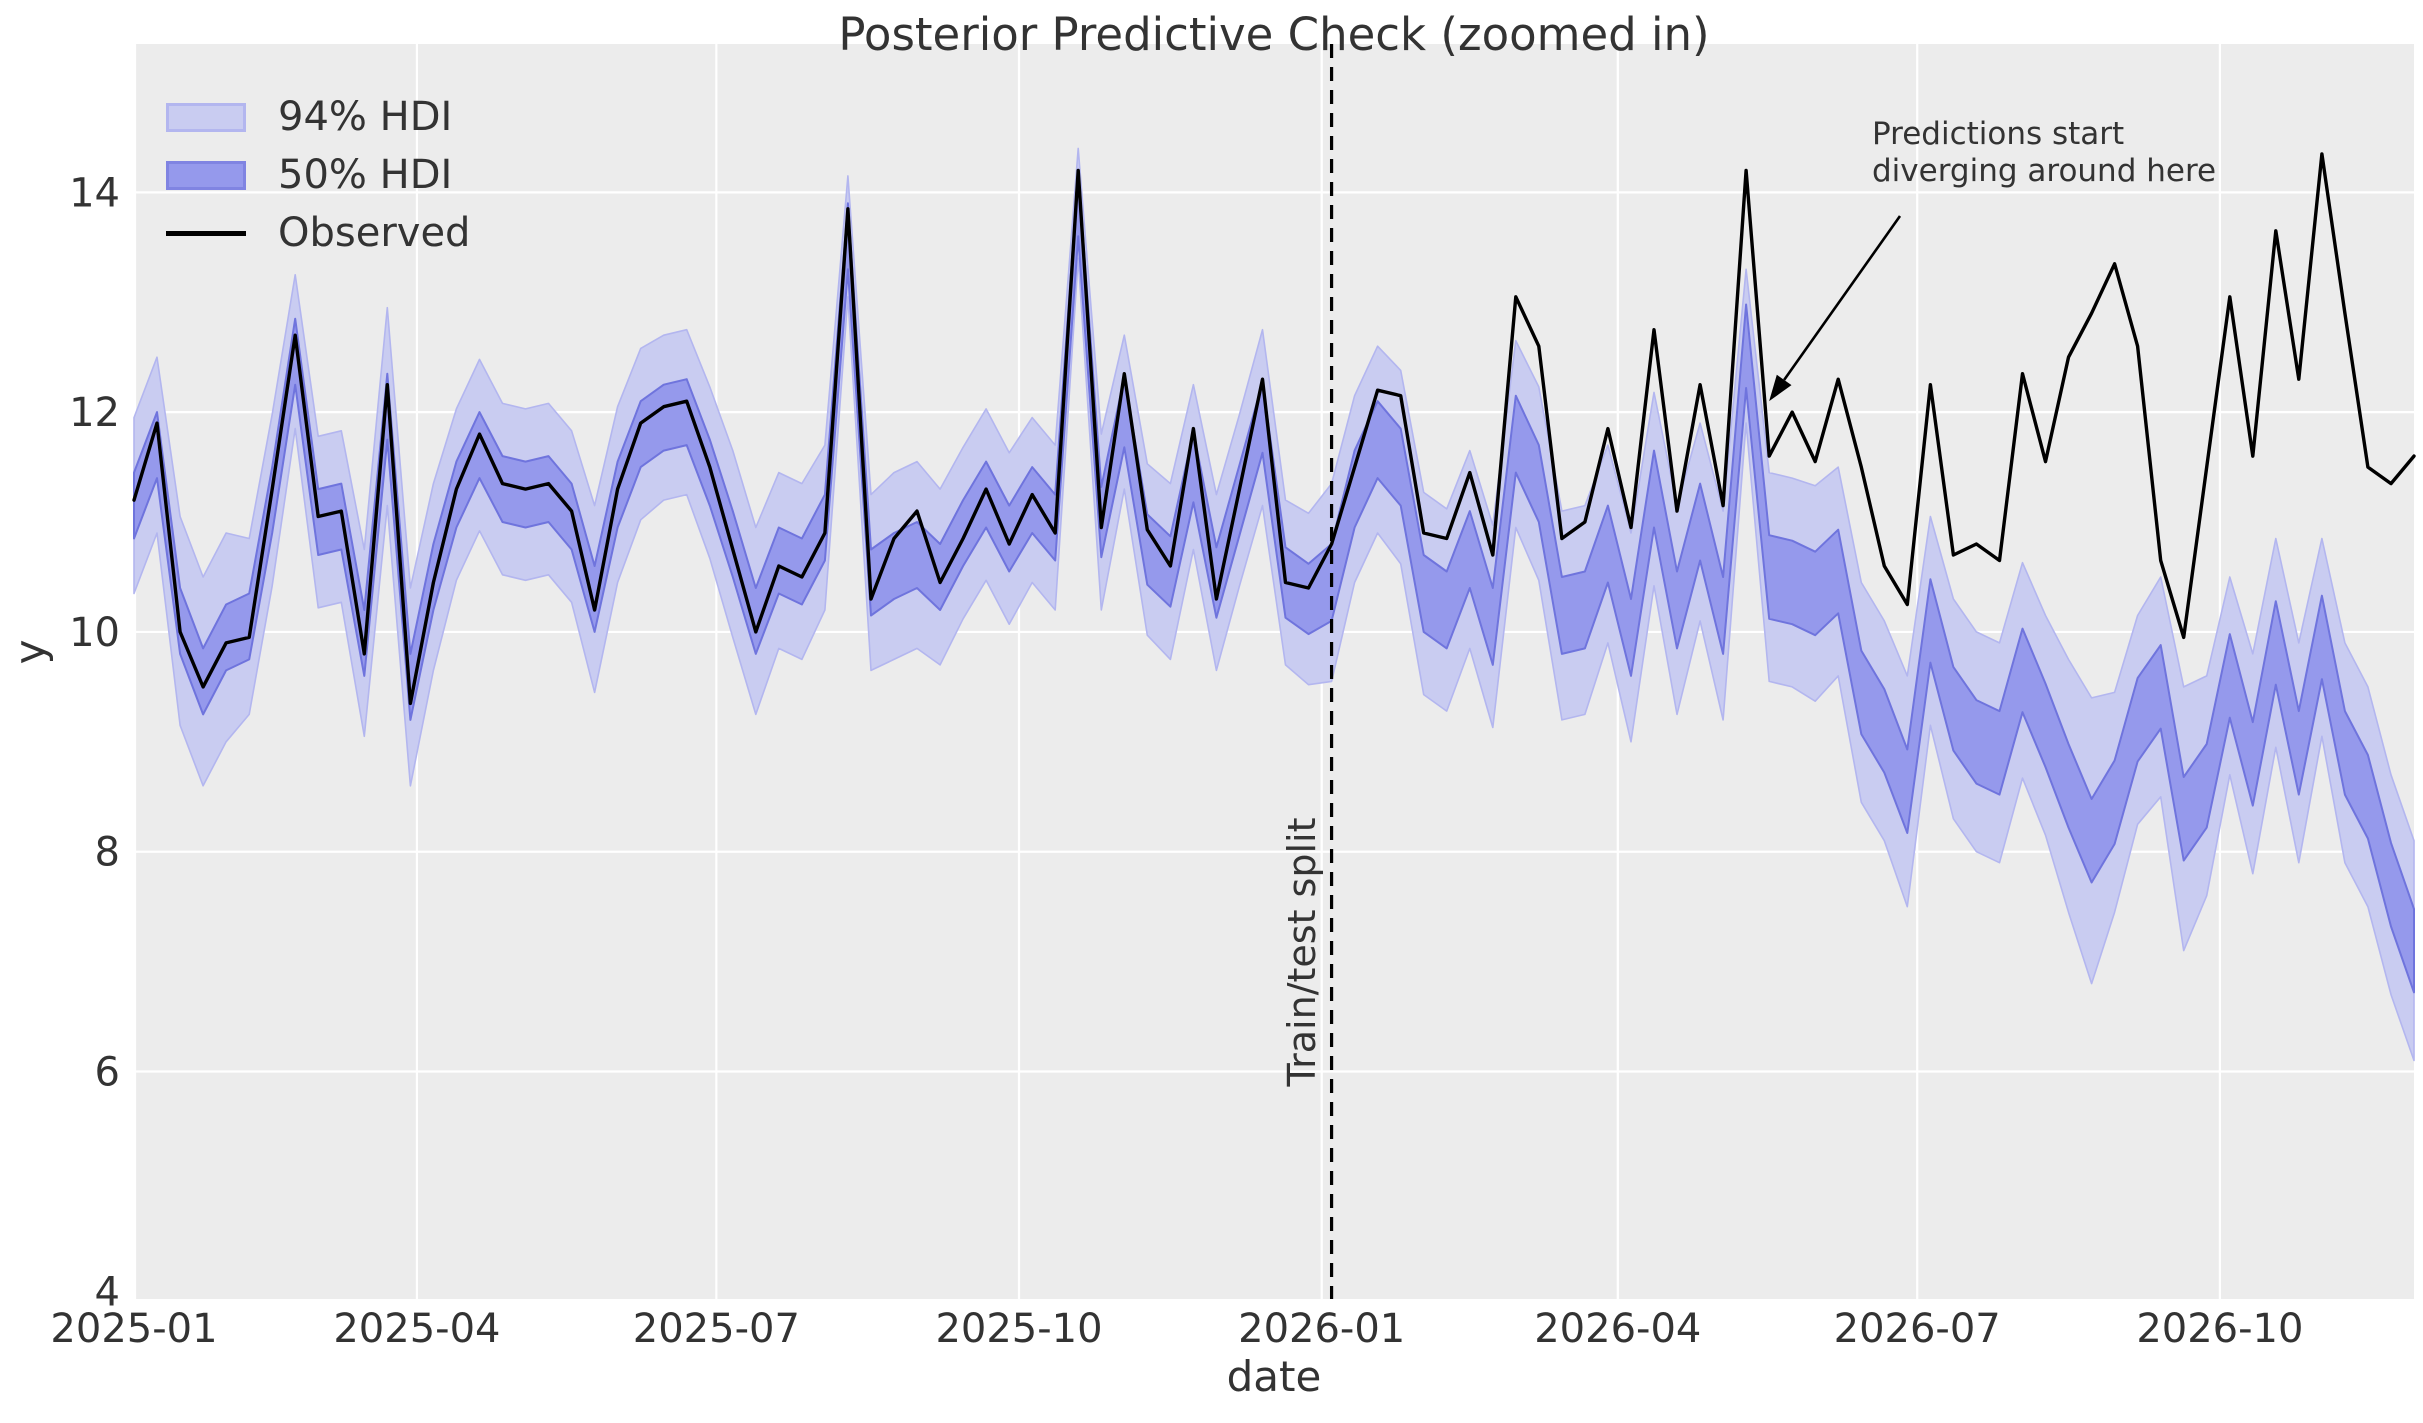 This screenshot has width=2423, height=1423. What do you see at coordinates (206, 233) in the screenshot?
I see `observed-line-icon` at bounding box center [206, 233].